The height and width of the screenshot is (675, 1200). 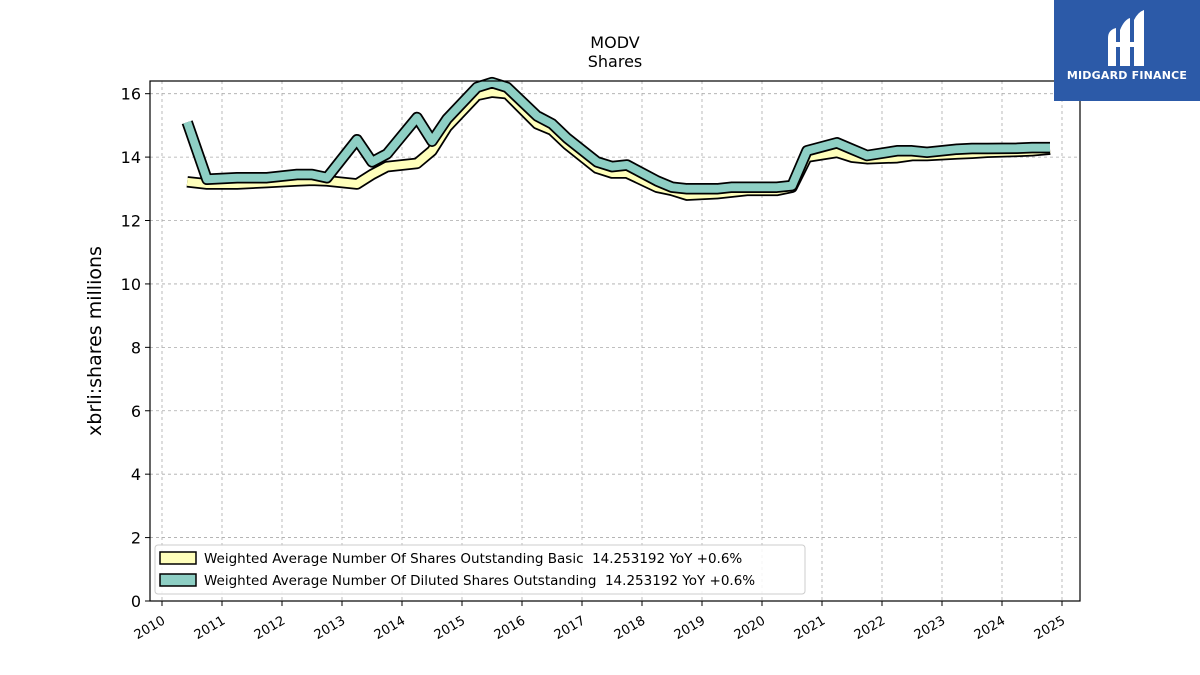 What do you see at coordinates (131, 157) in the screenshot?
I see `y-tick-label: 14` at bounding box center [131, 157].